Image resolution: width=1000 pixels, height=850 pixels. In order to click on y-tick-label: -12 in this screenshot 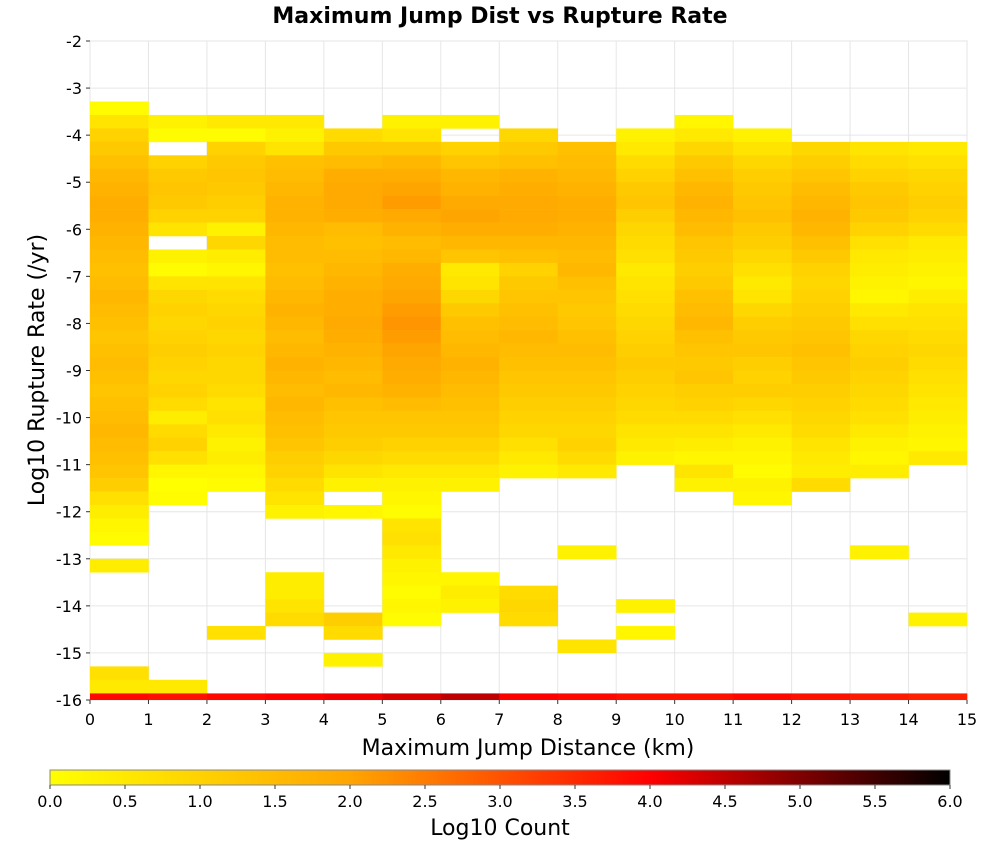, I will do `click(69, 512)`.